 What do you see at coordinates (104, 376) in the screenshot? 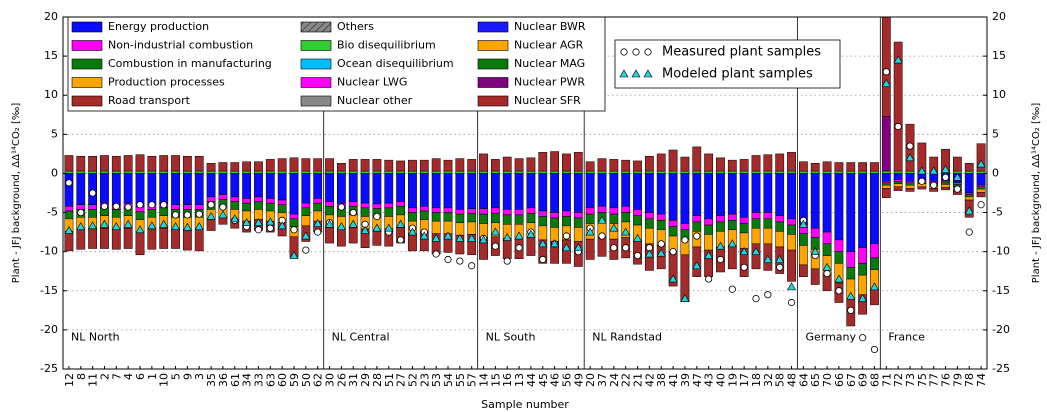
I see `x-tick-label: 2` at bounding box center [104, 376].